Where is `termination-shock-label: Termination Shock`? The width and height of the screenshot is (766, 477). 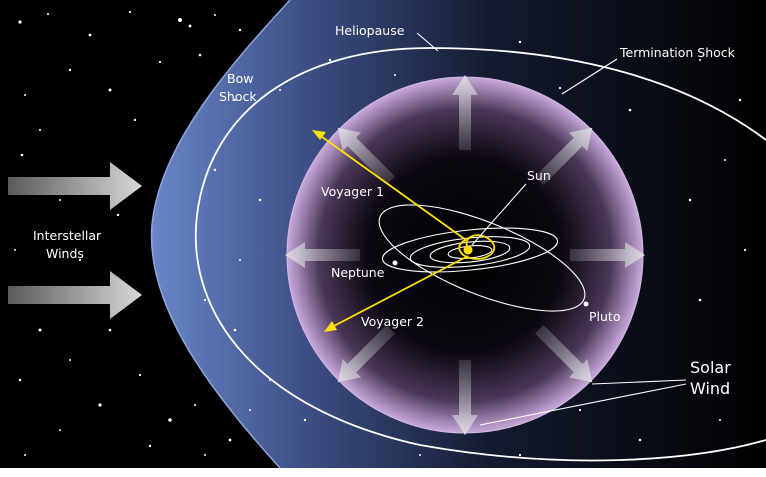 termination-shock-label: Termination Shock is located at coordinates (677, 52).